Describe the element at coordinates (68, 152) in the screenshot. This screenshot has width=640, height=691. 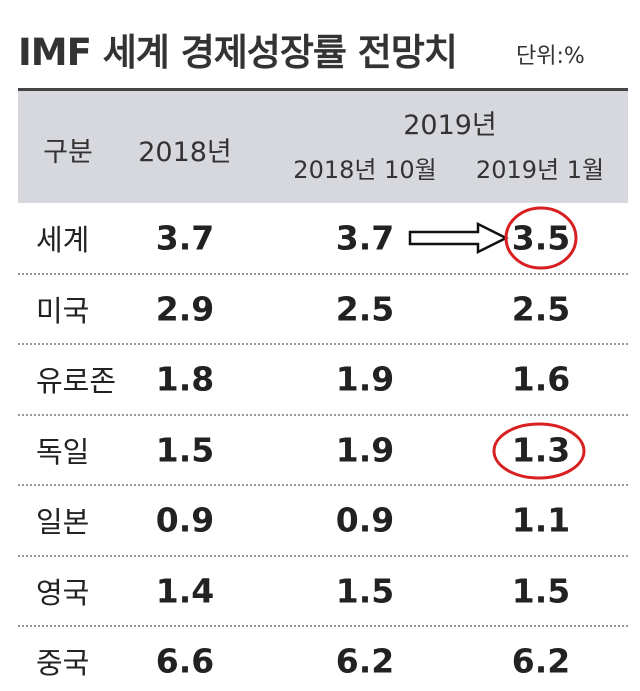
I see `column-header: 구분` at that location.